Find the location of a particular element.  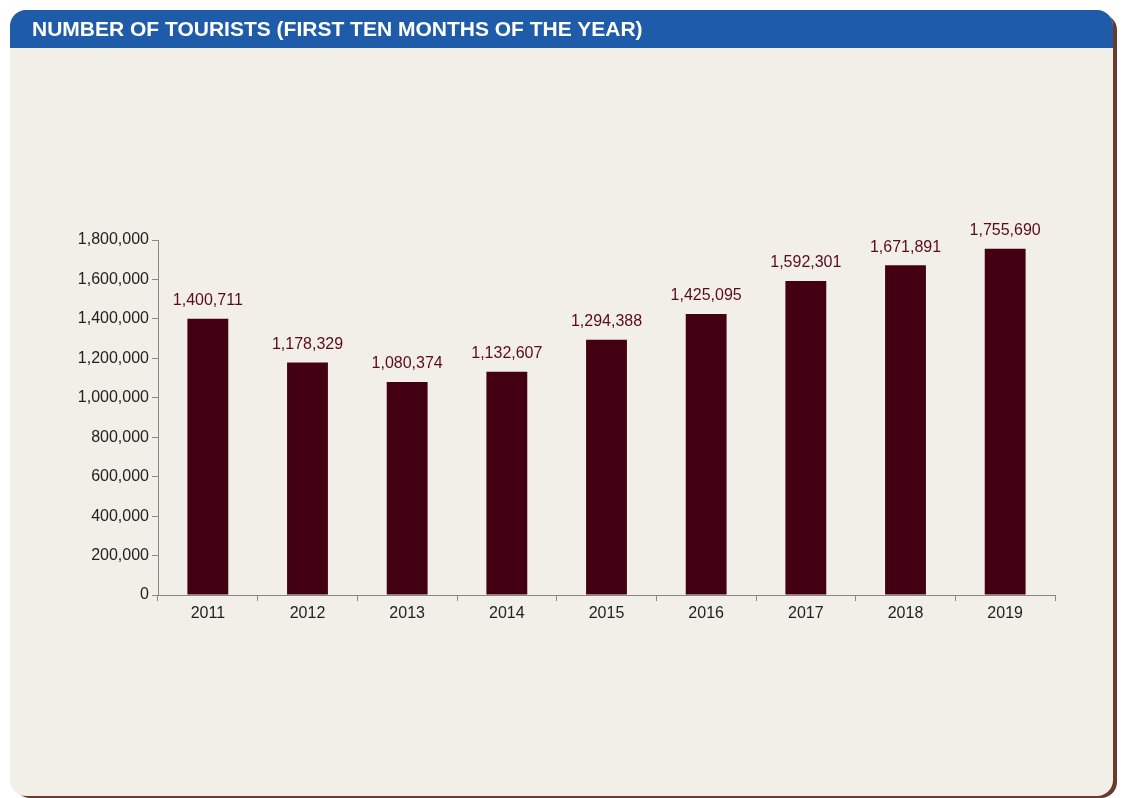

y-tick-label: 1,400,000 is located at coordinates (113, 318).